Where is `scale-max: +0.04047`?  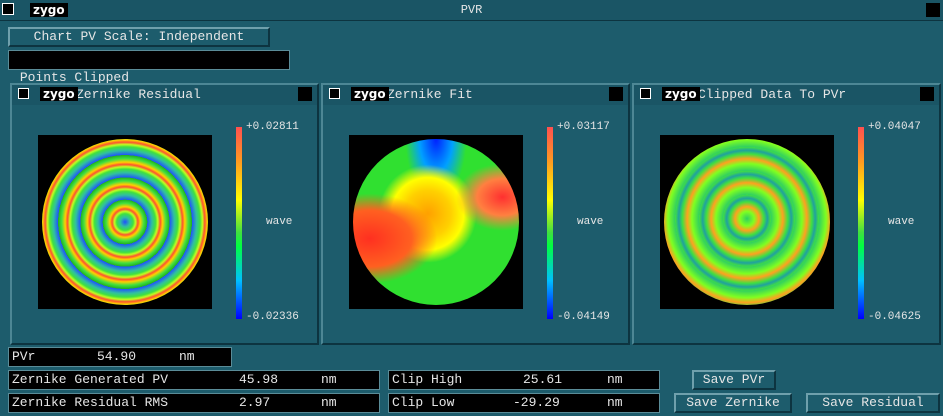 scale-max: +0.04047 is located at coordinates (894, 127).